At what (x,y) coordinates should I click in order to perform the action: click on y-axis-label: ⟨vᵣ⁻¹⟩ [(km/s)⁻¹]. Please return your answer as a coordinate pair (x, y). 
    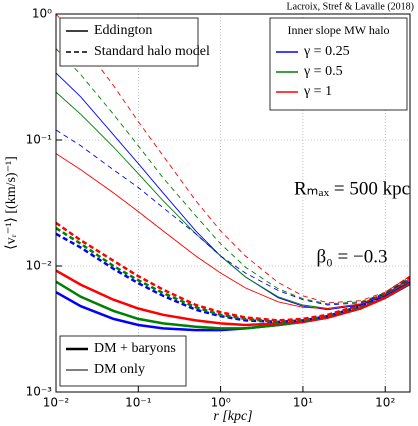
    Looking at the image, I should click on (11, 203).